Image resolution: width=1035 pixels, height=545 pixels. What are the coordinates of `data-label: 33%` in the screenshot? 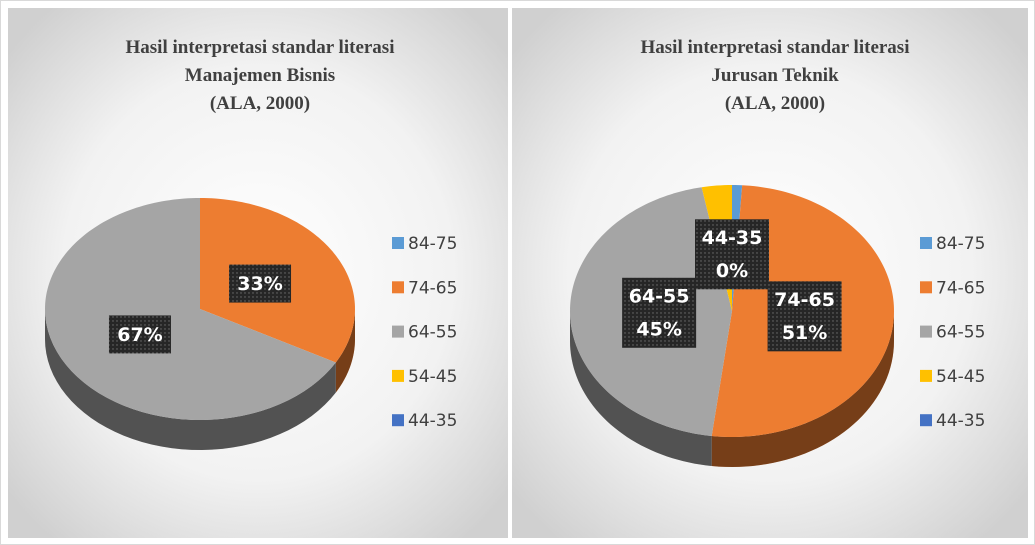 It's located at (259, 284).